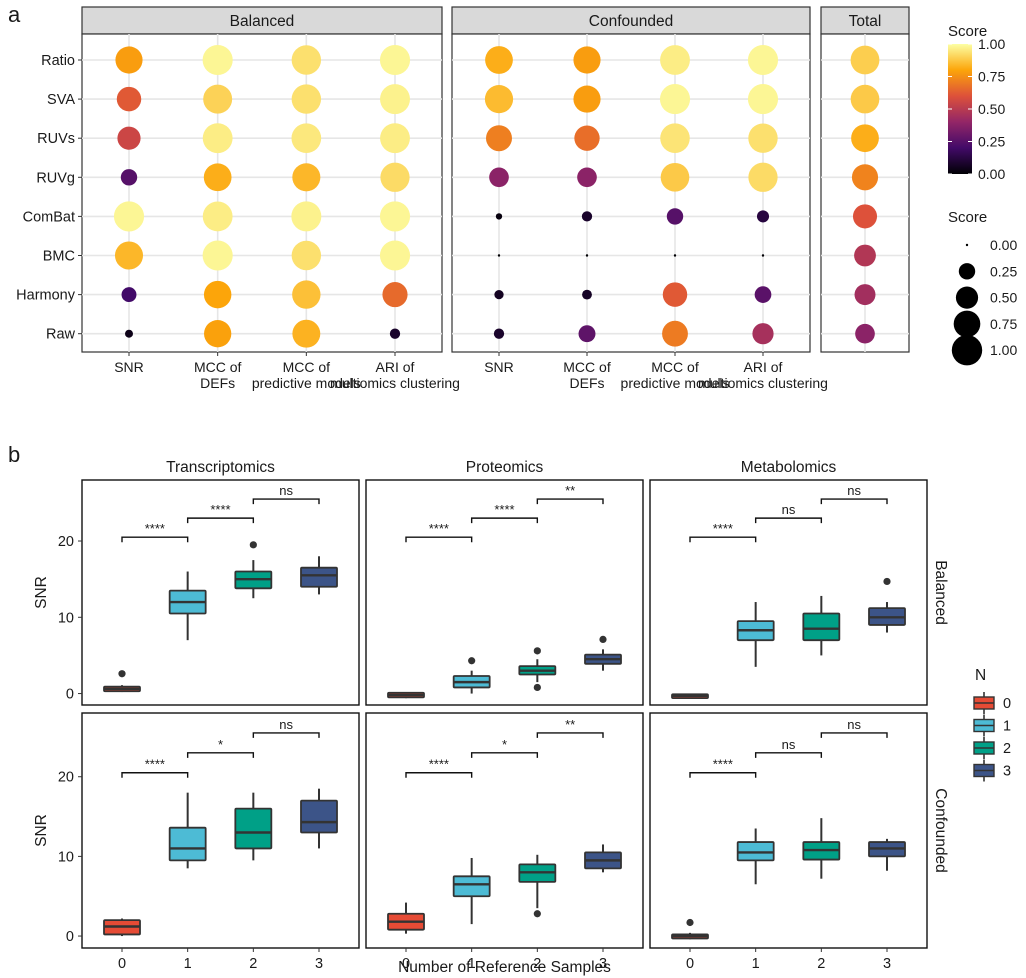  I want to click on n-legend-title: N, so click(980, 675).